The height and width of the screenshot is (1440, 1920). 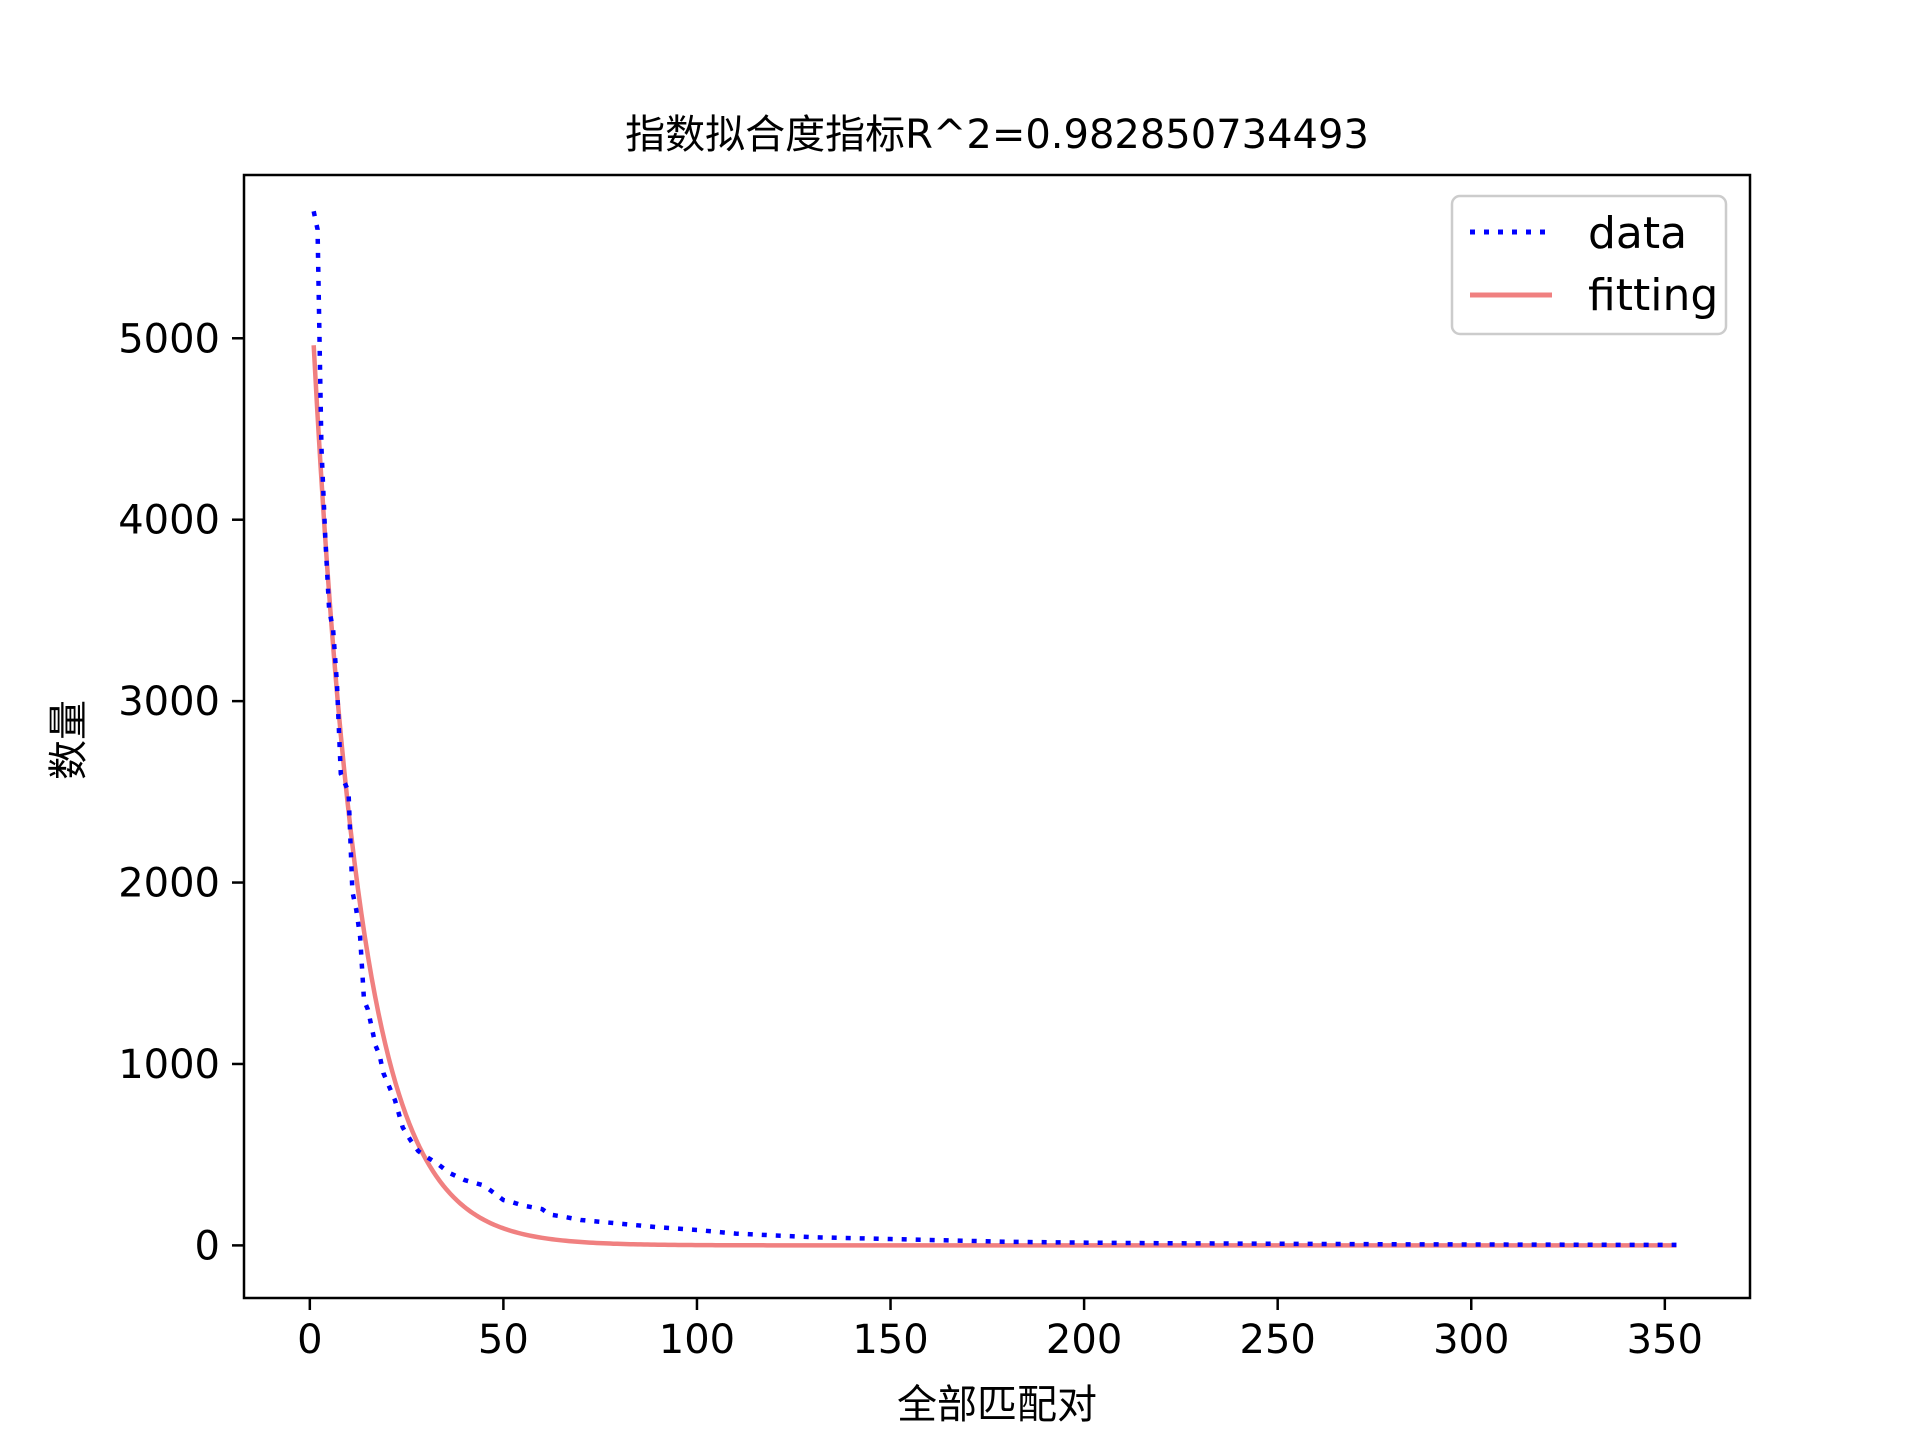 I want to click on y-tick-label: 3000, so click(x=169, y=702).